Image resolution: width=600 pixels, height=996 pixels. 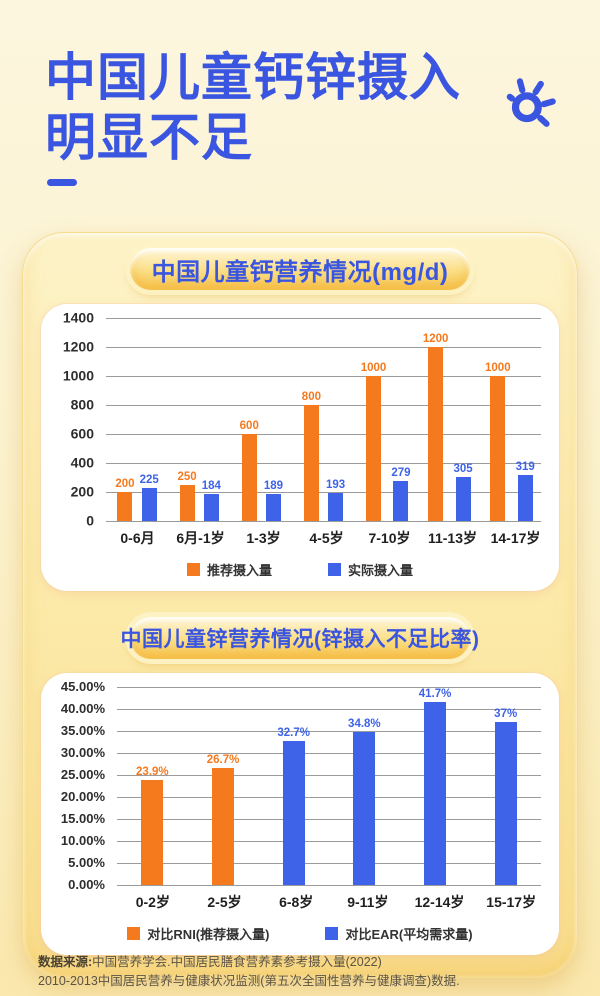 What do you see at coordinates (211, 486) in the screenshot?
I see `bar-value-label: 184` at bounding box center [211, 486].